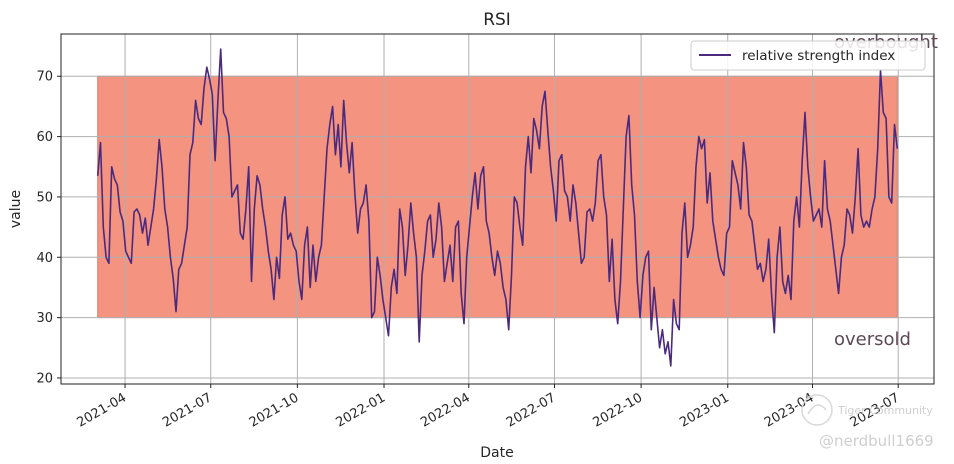 The width and height of the screenshot is (954, 464). What do you see at coordinates (44, 318) in the screenshot?
I see `y-tick-label: 30` at bounding box center [44, 318].